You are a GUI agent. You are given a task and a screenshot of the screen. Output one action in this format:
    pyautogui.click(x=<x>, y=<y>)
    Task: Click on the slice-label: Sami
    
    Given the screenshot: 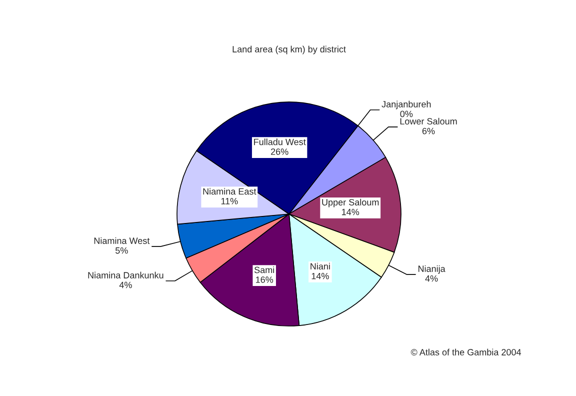 What is the action you would take?
    pyautogui.click(x=264, y=270)
    